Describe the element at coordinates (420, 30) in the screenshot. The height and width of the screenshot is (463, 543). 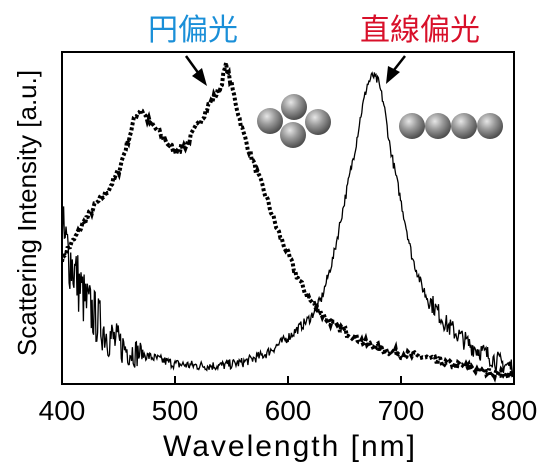
I see `linear-polarization-label: 直線偏光` at that location.